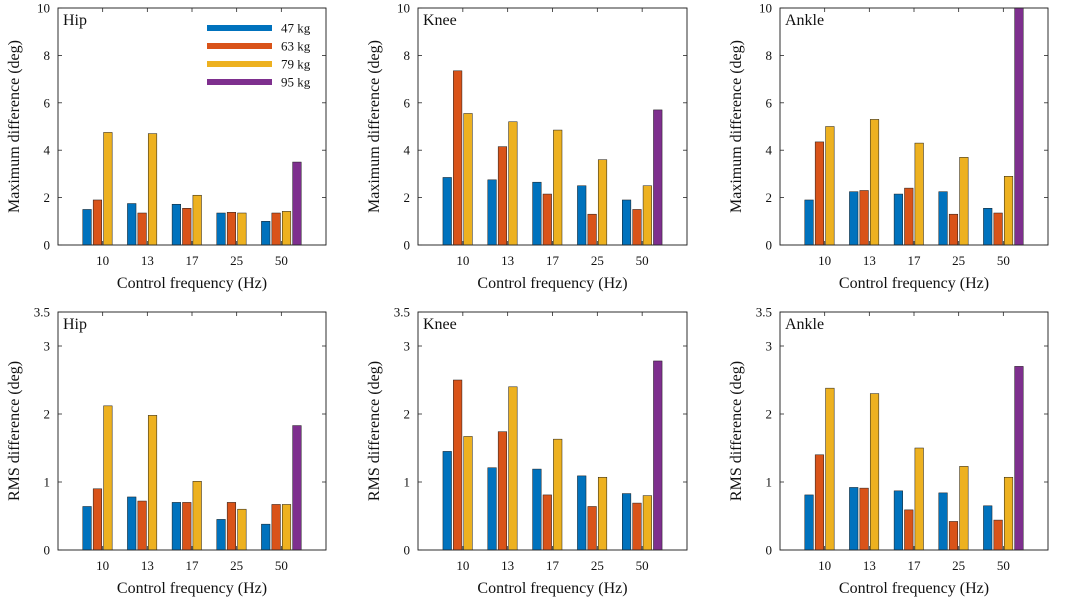 This screenshot has width=1072, height=601. I want to click on y-tick-label: 6, so click(769, 102).